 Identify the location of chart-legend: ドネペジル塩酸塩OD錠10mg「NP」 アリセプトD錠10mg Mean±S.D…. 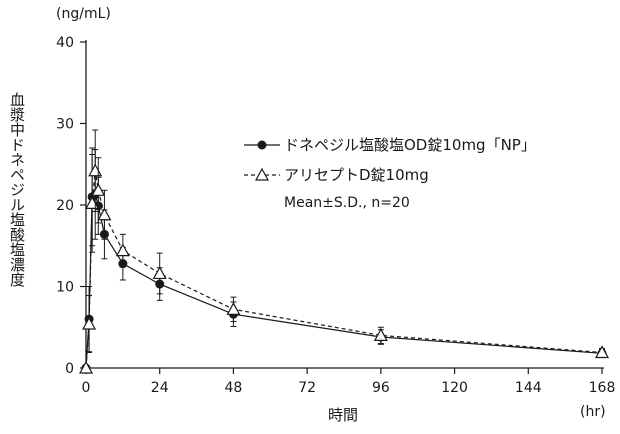
(390, 173).